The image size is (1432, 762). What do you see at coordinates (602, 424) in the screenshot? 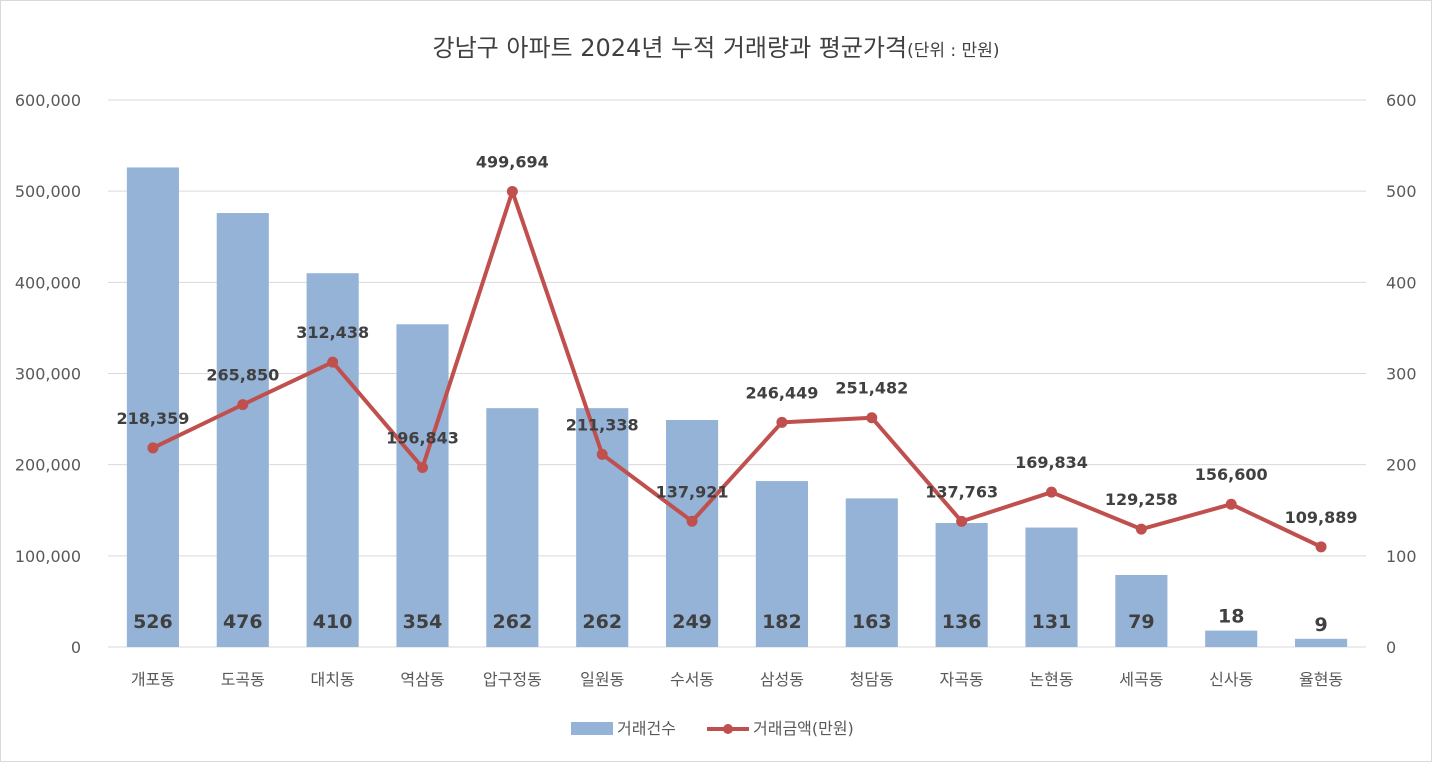
I see `line-data-label: 211,338` at bounding box center [602, 424].